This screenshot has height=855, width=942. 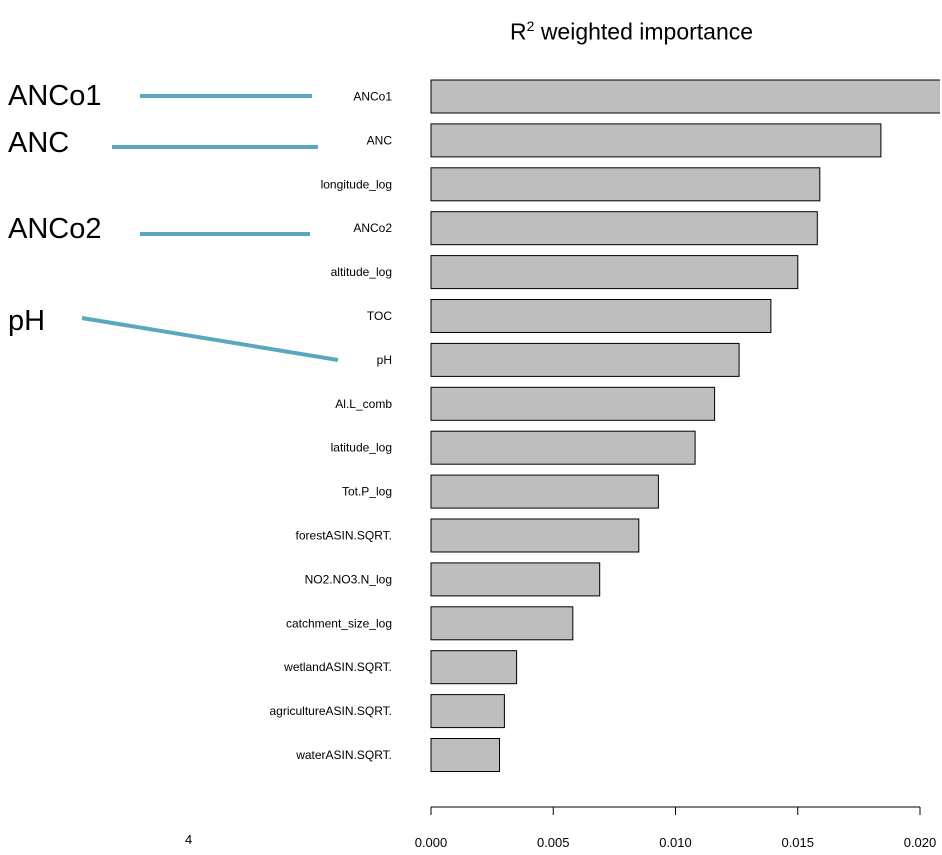 What do you see at coordinates (585, 359) in the screenshot?
I see `bar-pH` at bounding box center [585, 359].